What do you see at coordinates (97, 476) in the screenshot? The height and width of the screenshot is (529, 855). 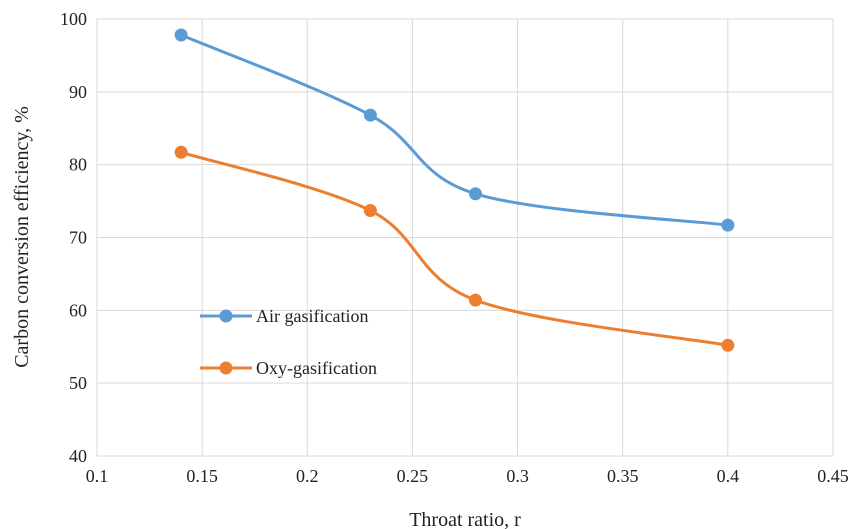 I see `x-tick-label: 0.1` at bounding box center [97, 476].